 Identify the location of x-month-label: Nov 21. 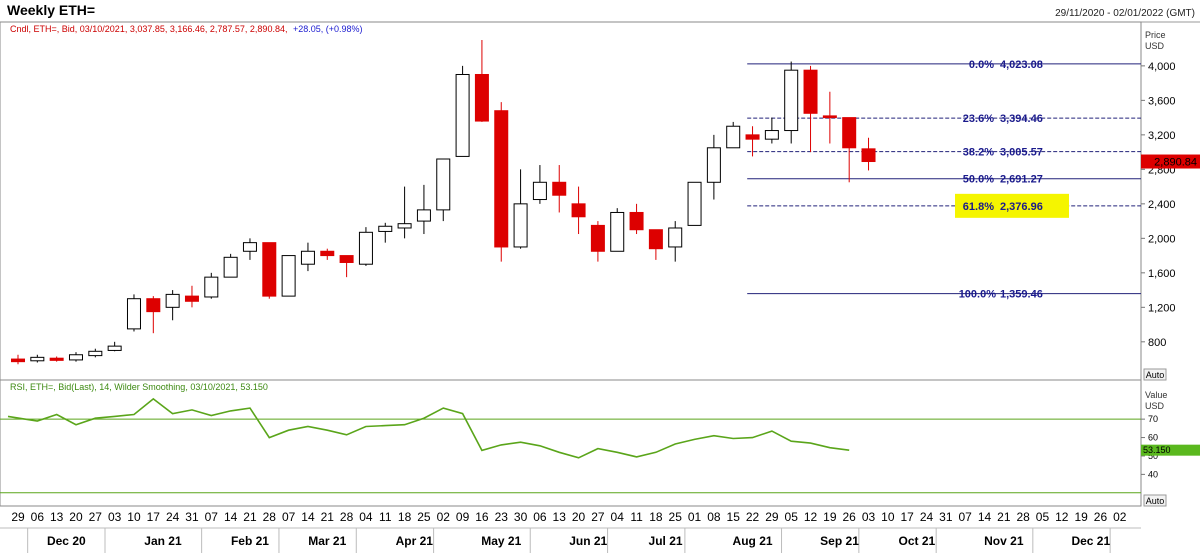
(1004, 541).